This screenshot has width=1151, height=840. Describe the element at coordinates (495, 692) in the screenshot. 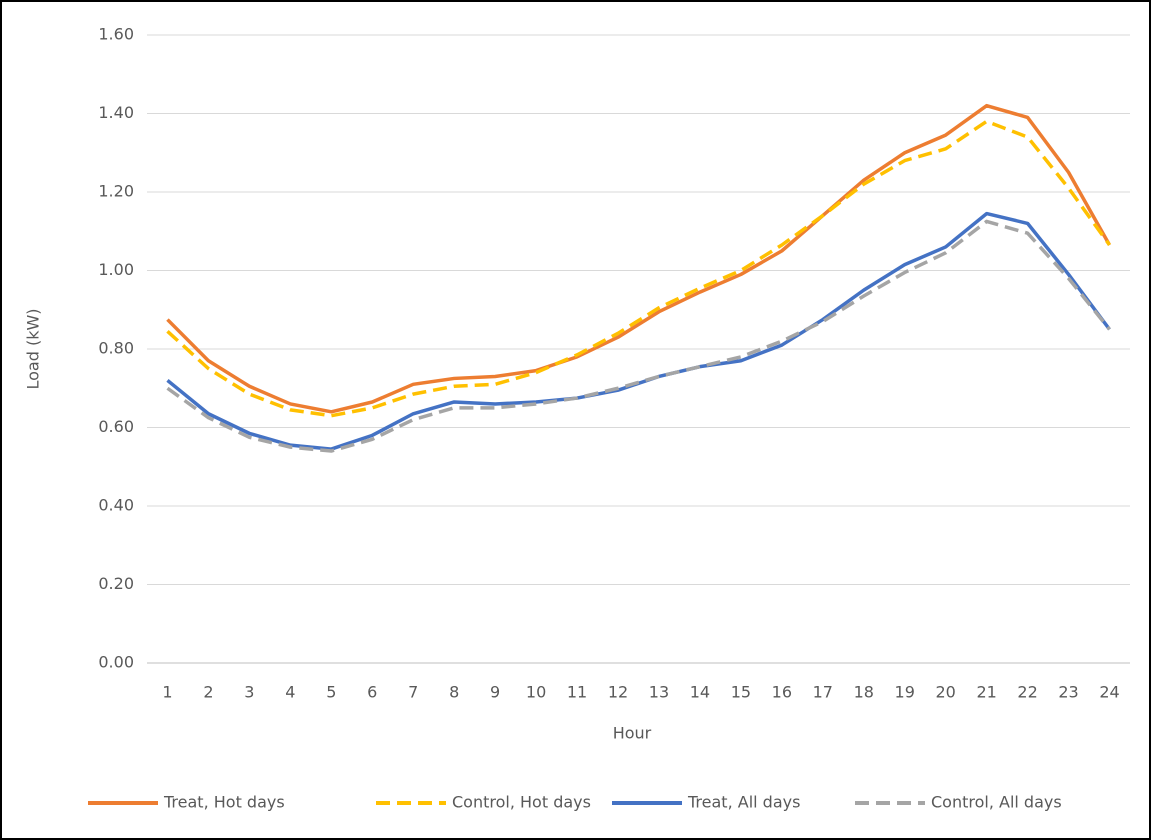

I see `x-tick-label: 9` at that location.